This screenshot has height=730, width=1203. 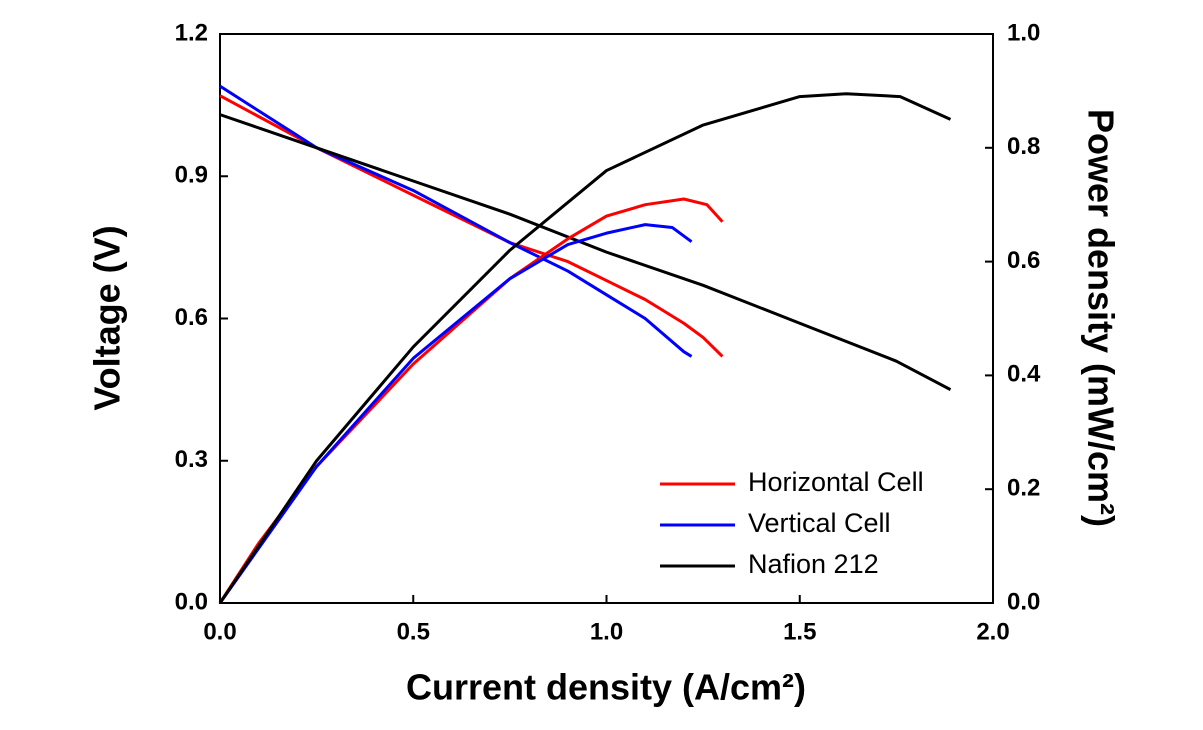 What do you see at coordinates (1024, 374) in the screenshot?
I see `y2-tick-label: 0.4` at bounding box center [1024, 374].